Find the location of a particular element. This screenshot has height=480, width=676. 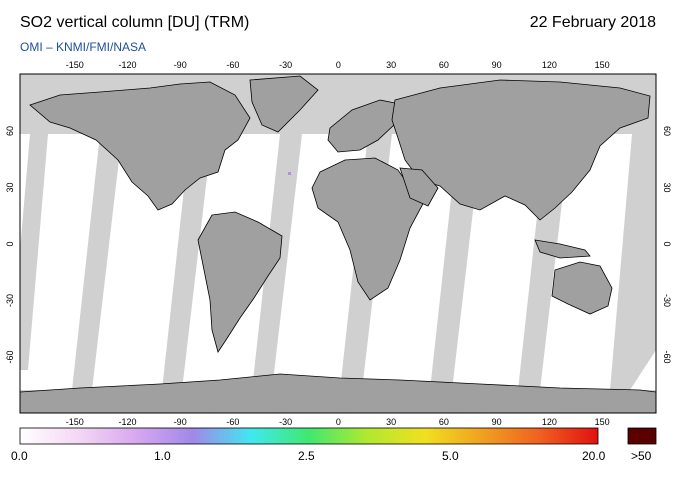

colorbar-label-0: 0.0 is located at coordinates (19, 456).